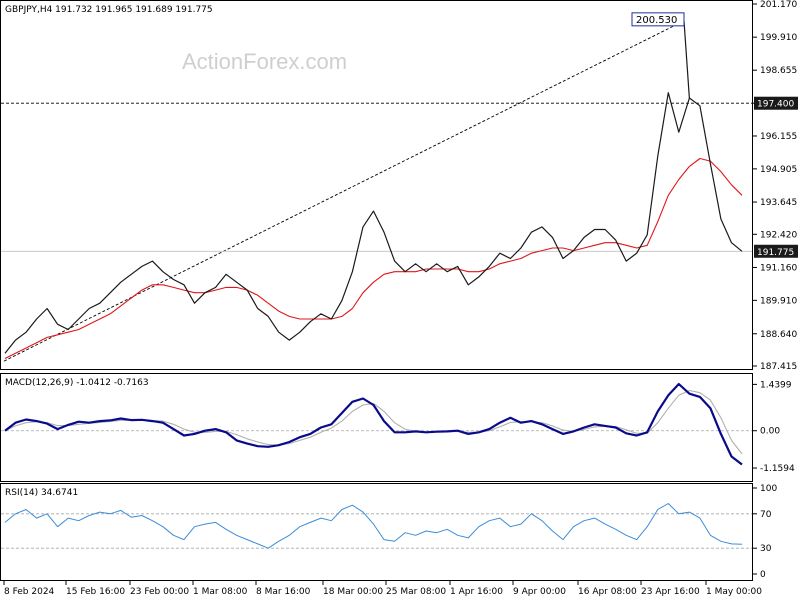  Describe the element at coordinates (768, 489) in the screenshot. I see `rsi-y-tick-label: 100` at that location.